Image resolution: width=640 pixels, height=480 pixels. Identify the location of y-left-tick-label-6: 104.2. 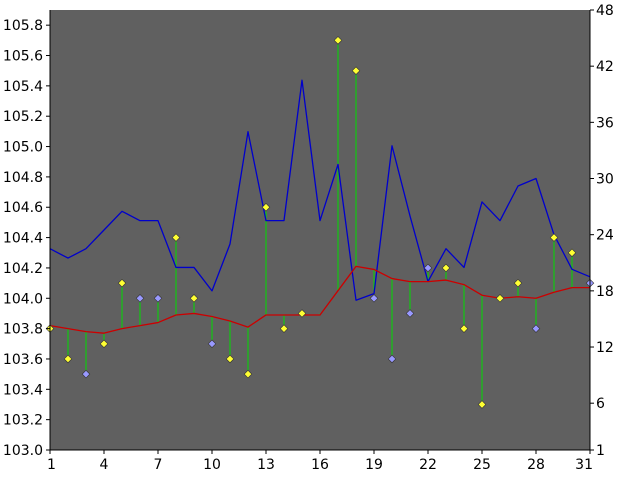
(23, 269).